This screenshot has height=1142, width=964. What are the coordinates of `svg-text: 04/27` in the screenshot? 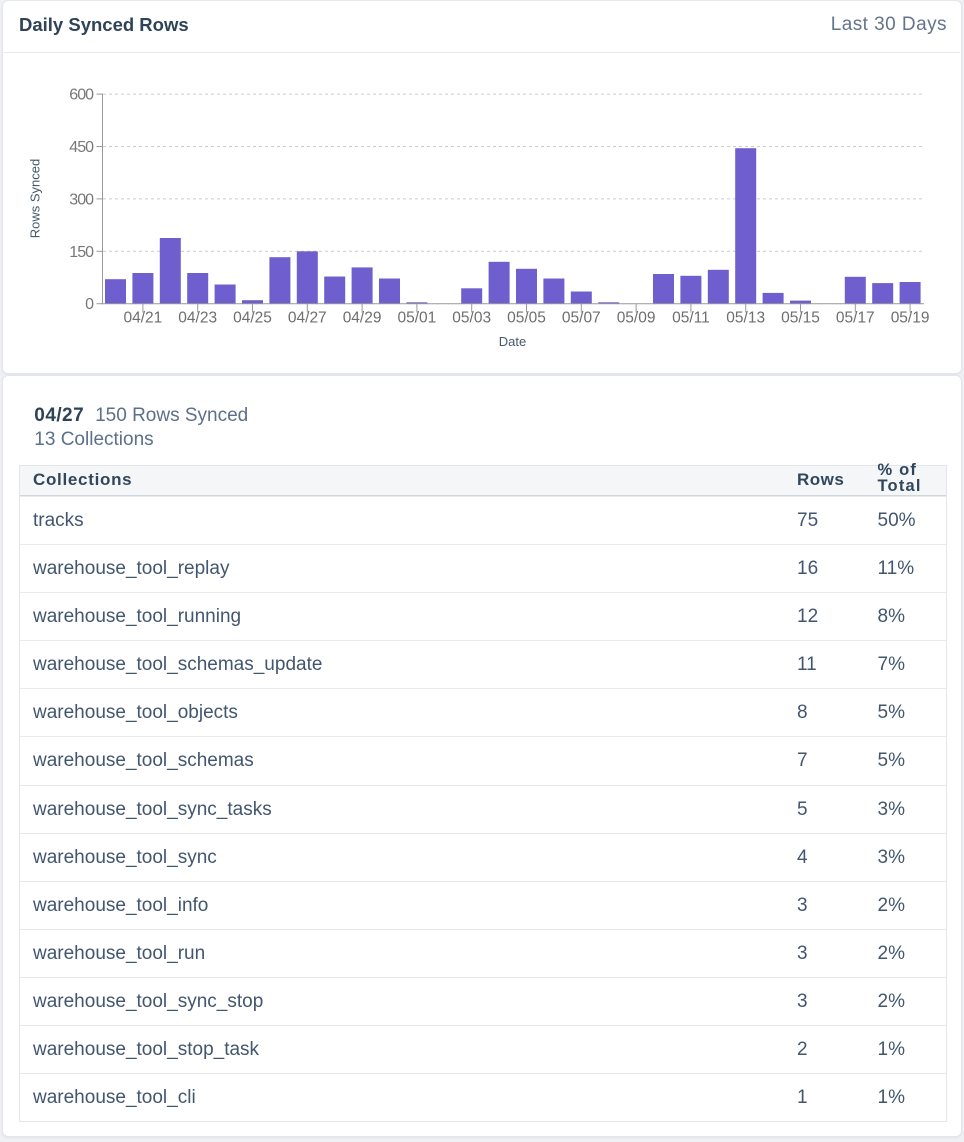 It's located at (307, 317).